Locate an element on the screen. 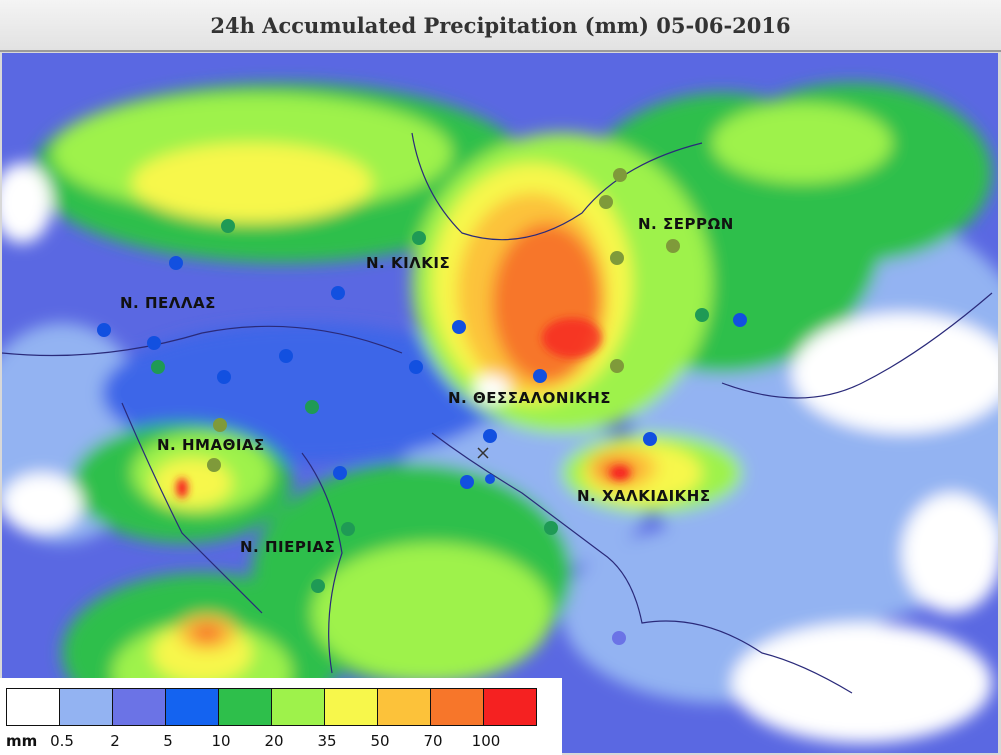 This screenshot has width=1001, height=755. region-label-thessaloniki: Ν. ΘΕΣΣΑΛΟΝΙΚΗΣ is located at coordinates (529, 398).